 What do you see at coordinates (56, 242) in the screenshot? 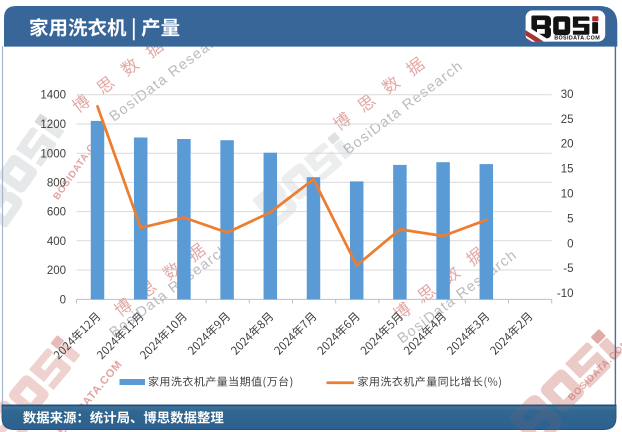
I see `svg-text: 400` at bounding box center [56, 242].